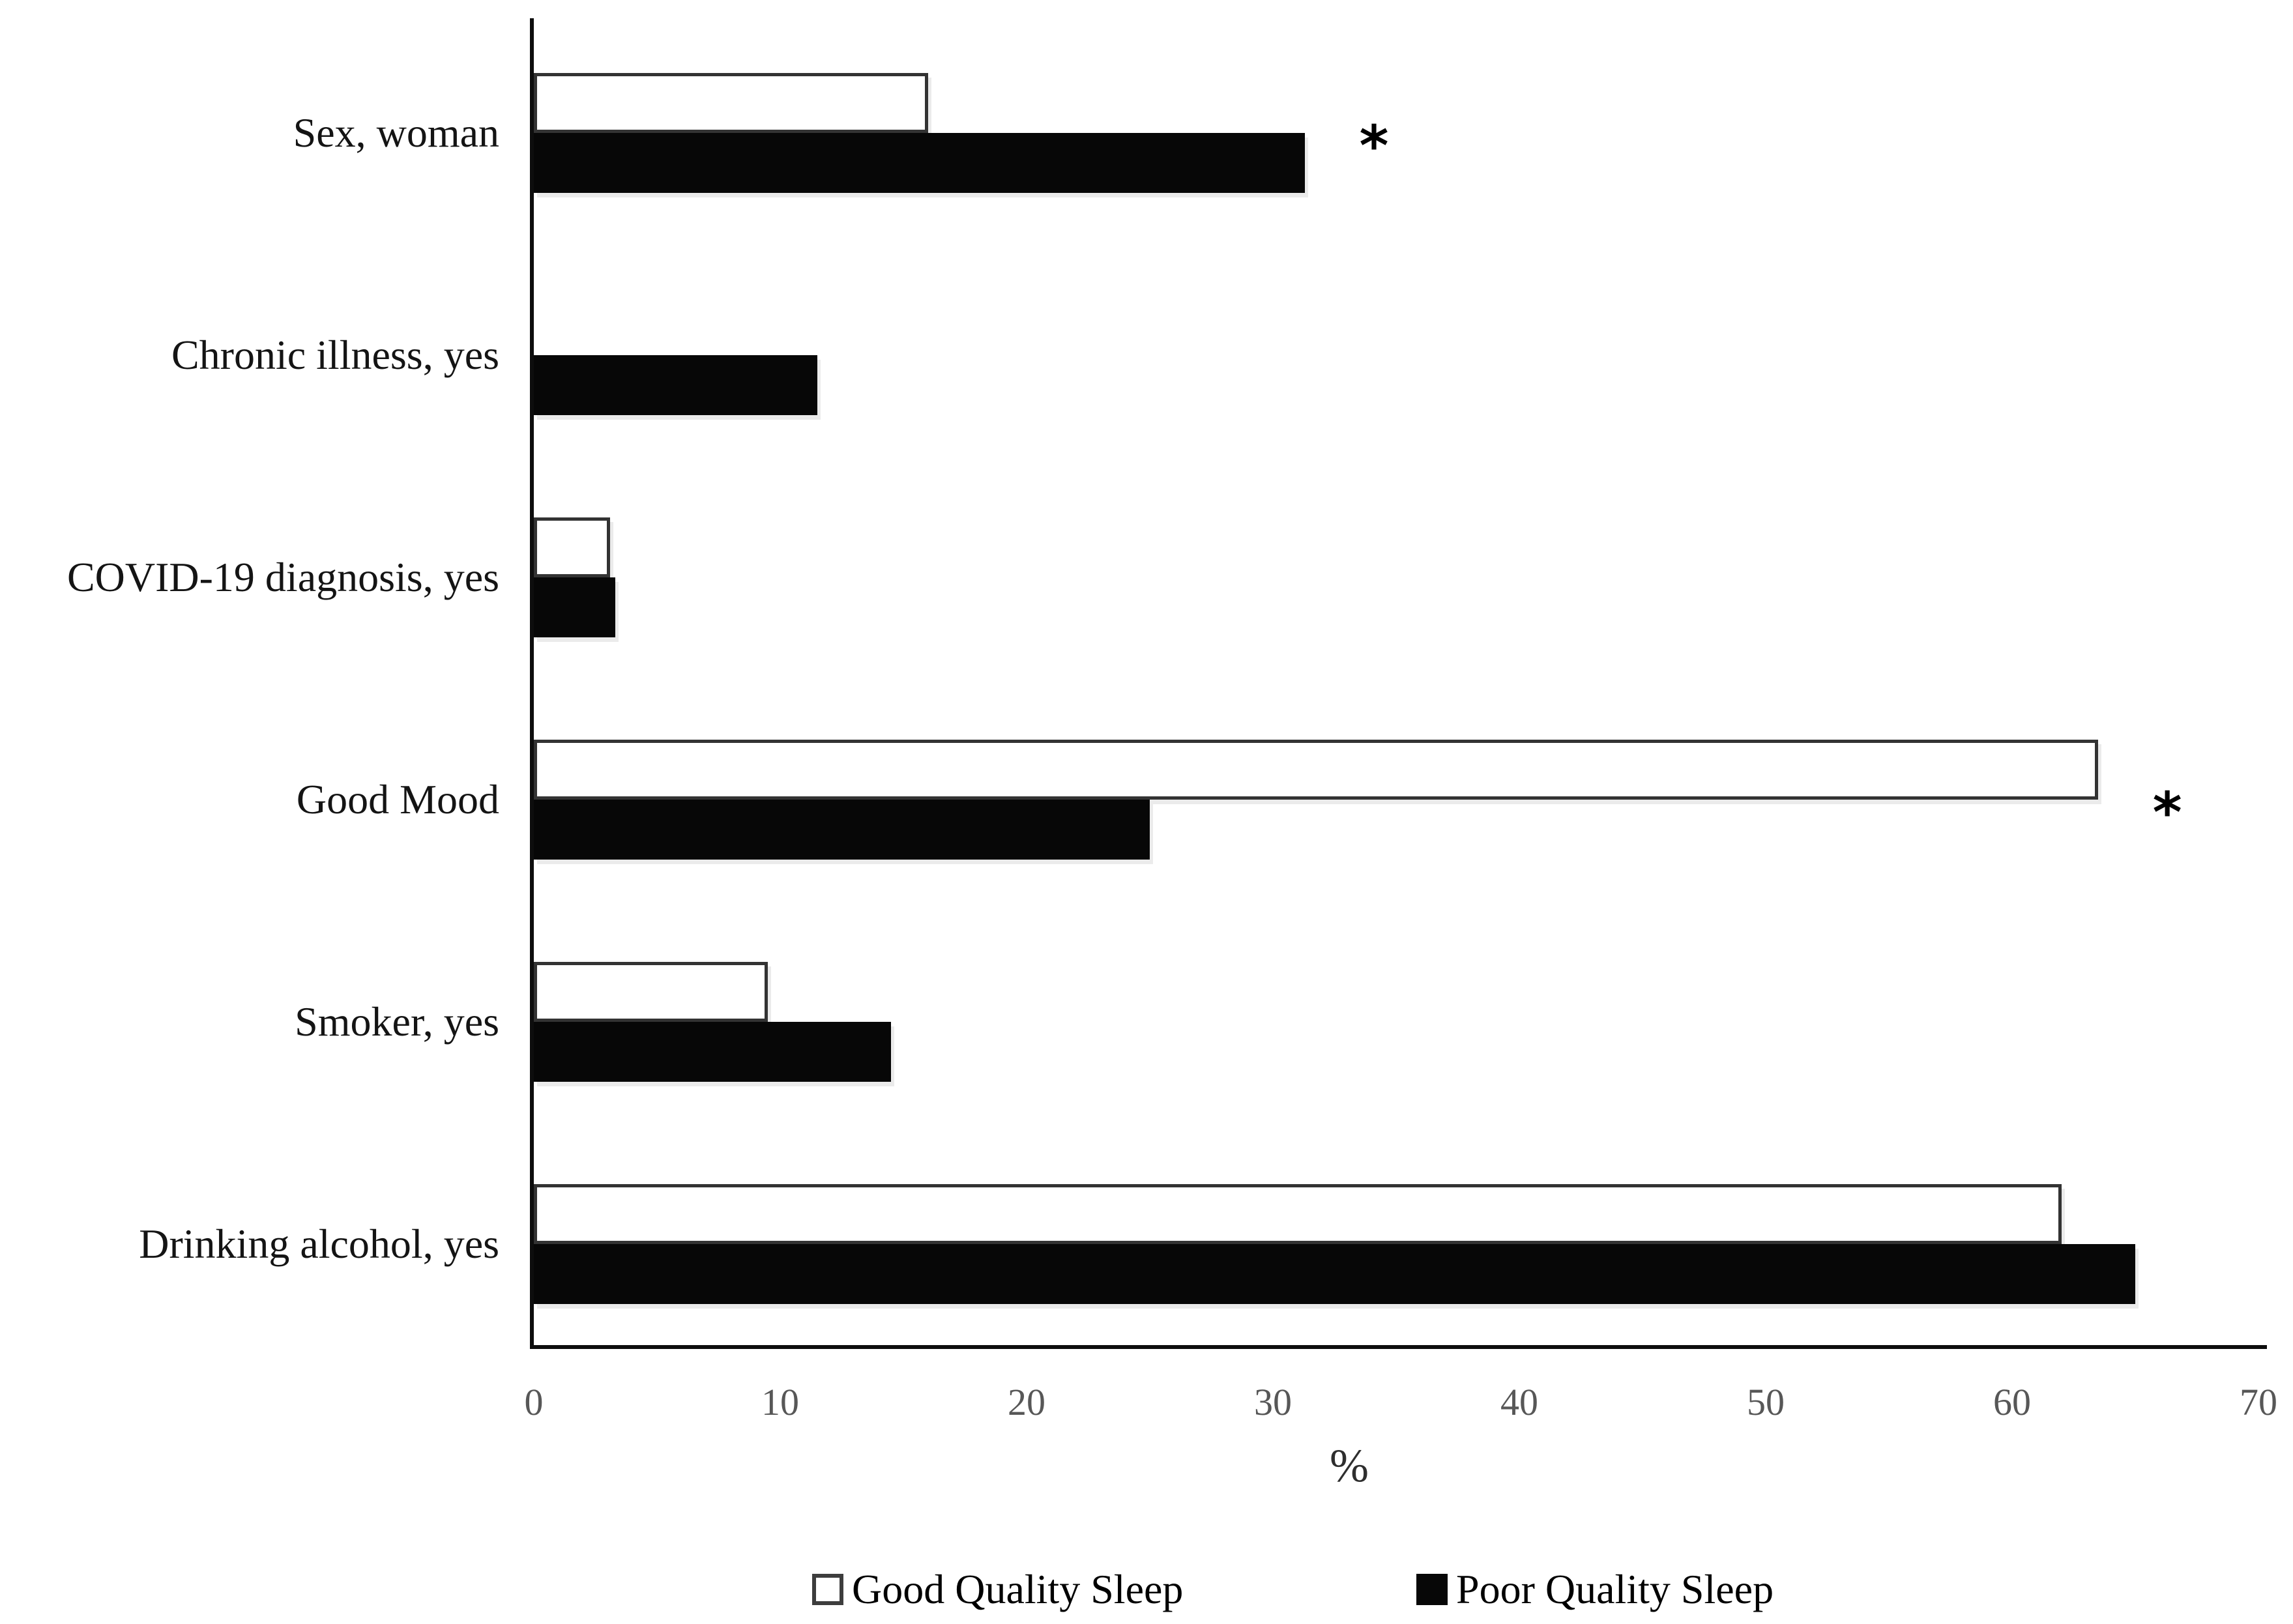  Describe the element at coordinates (1519, 1402) in the screenshot. I see `x-tick-label: 40` at that location.